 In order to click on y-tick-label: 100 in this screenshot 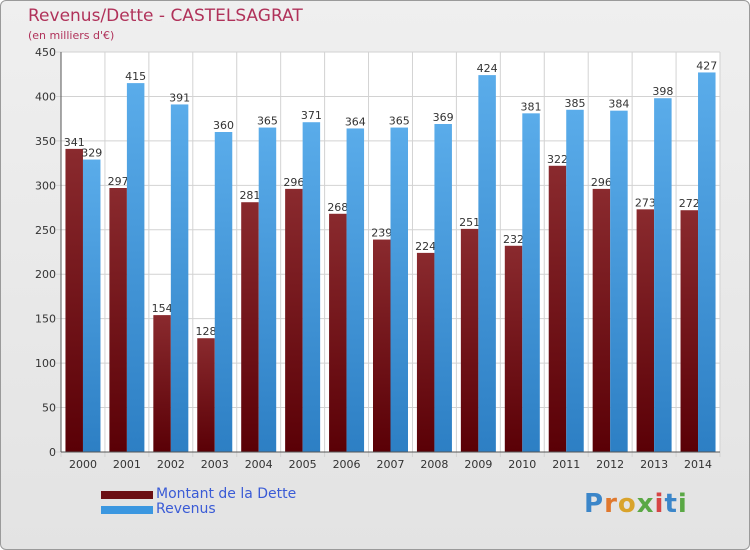, I will do `click(45, 363)`.